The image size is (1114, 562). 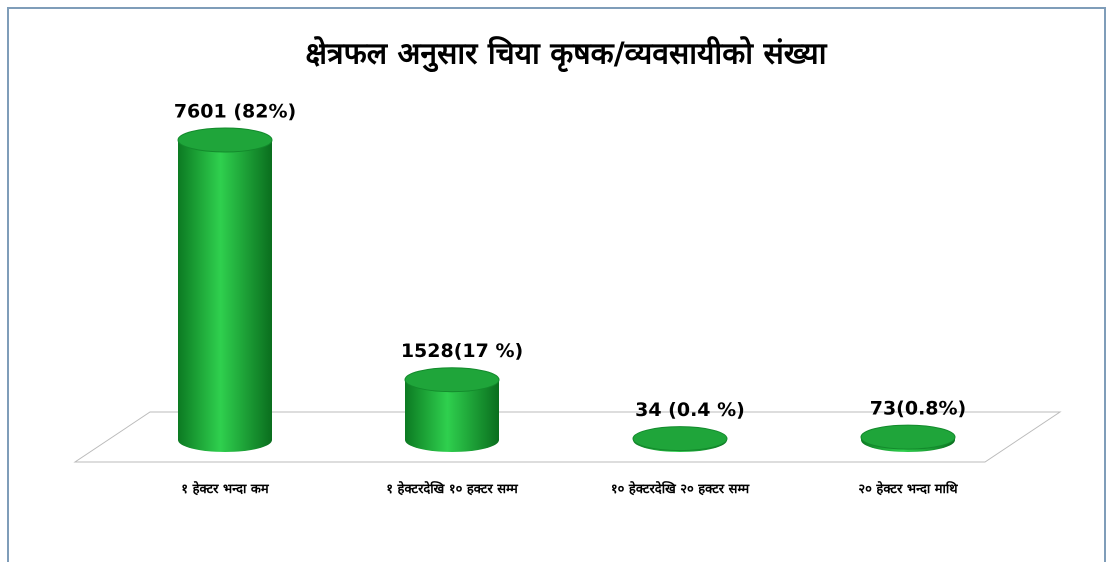 I want to click on data-label: 1528(17 %), so click(x=462, y=351).